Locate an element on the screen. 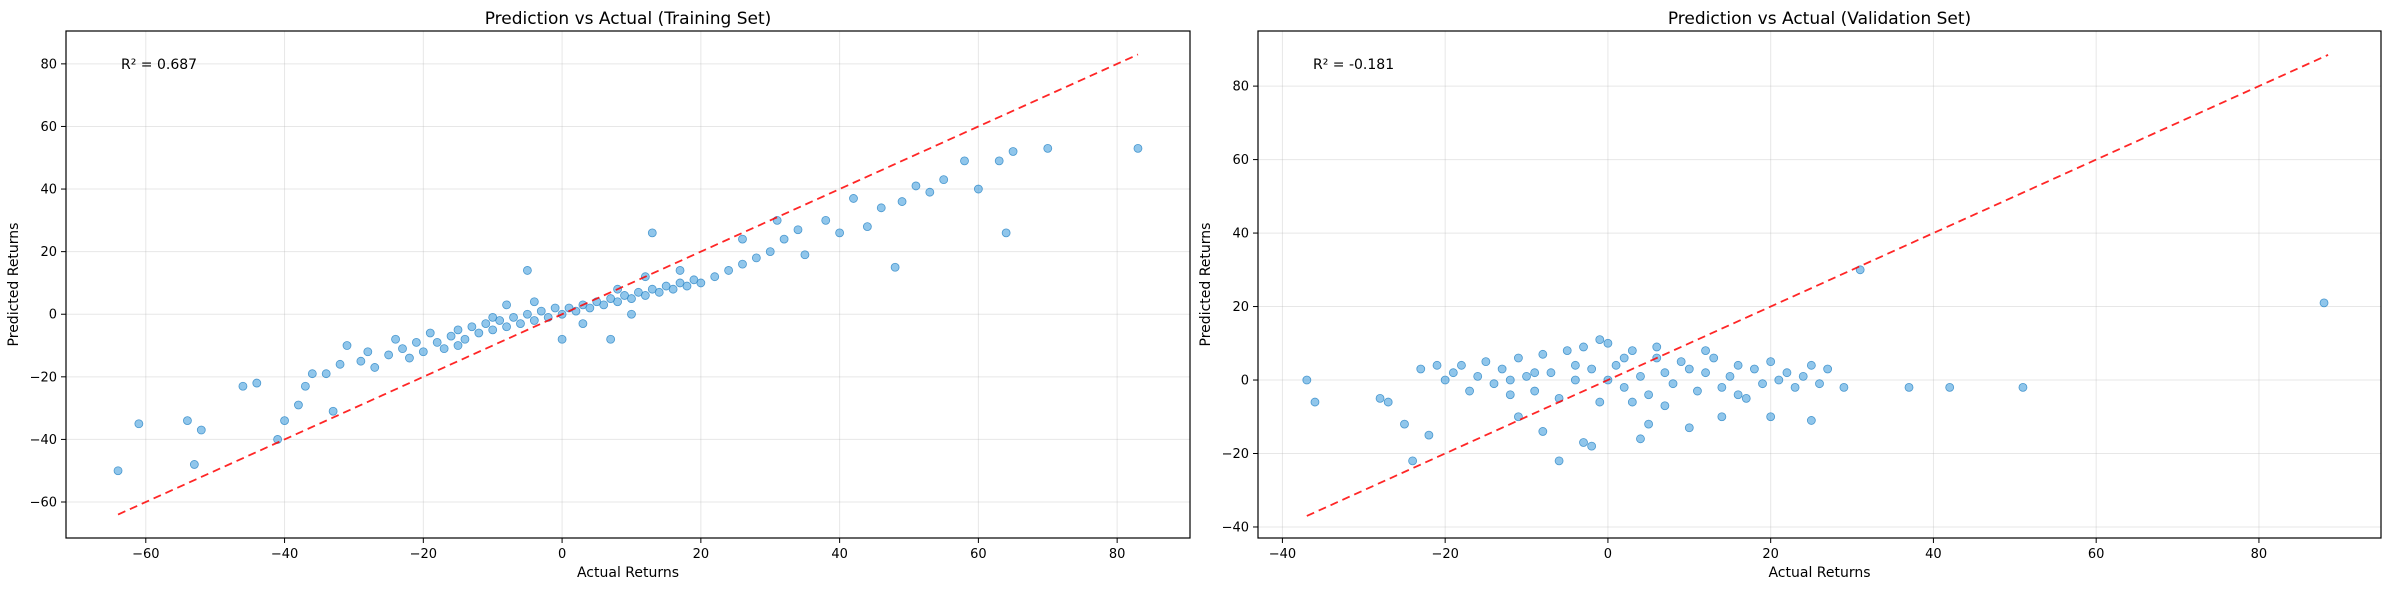  y-tick-label: −60 is located at coordinates (43, 503).